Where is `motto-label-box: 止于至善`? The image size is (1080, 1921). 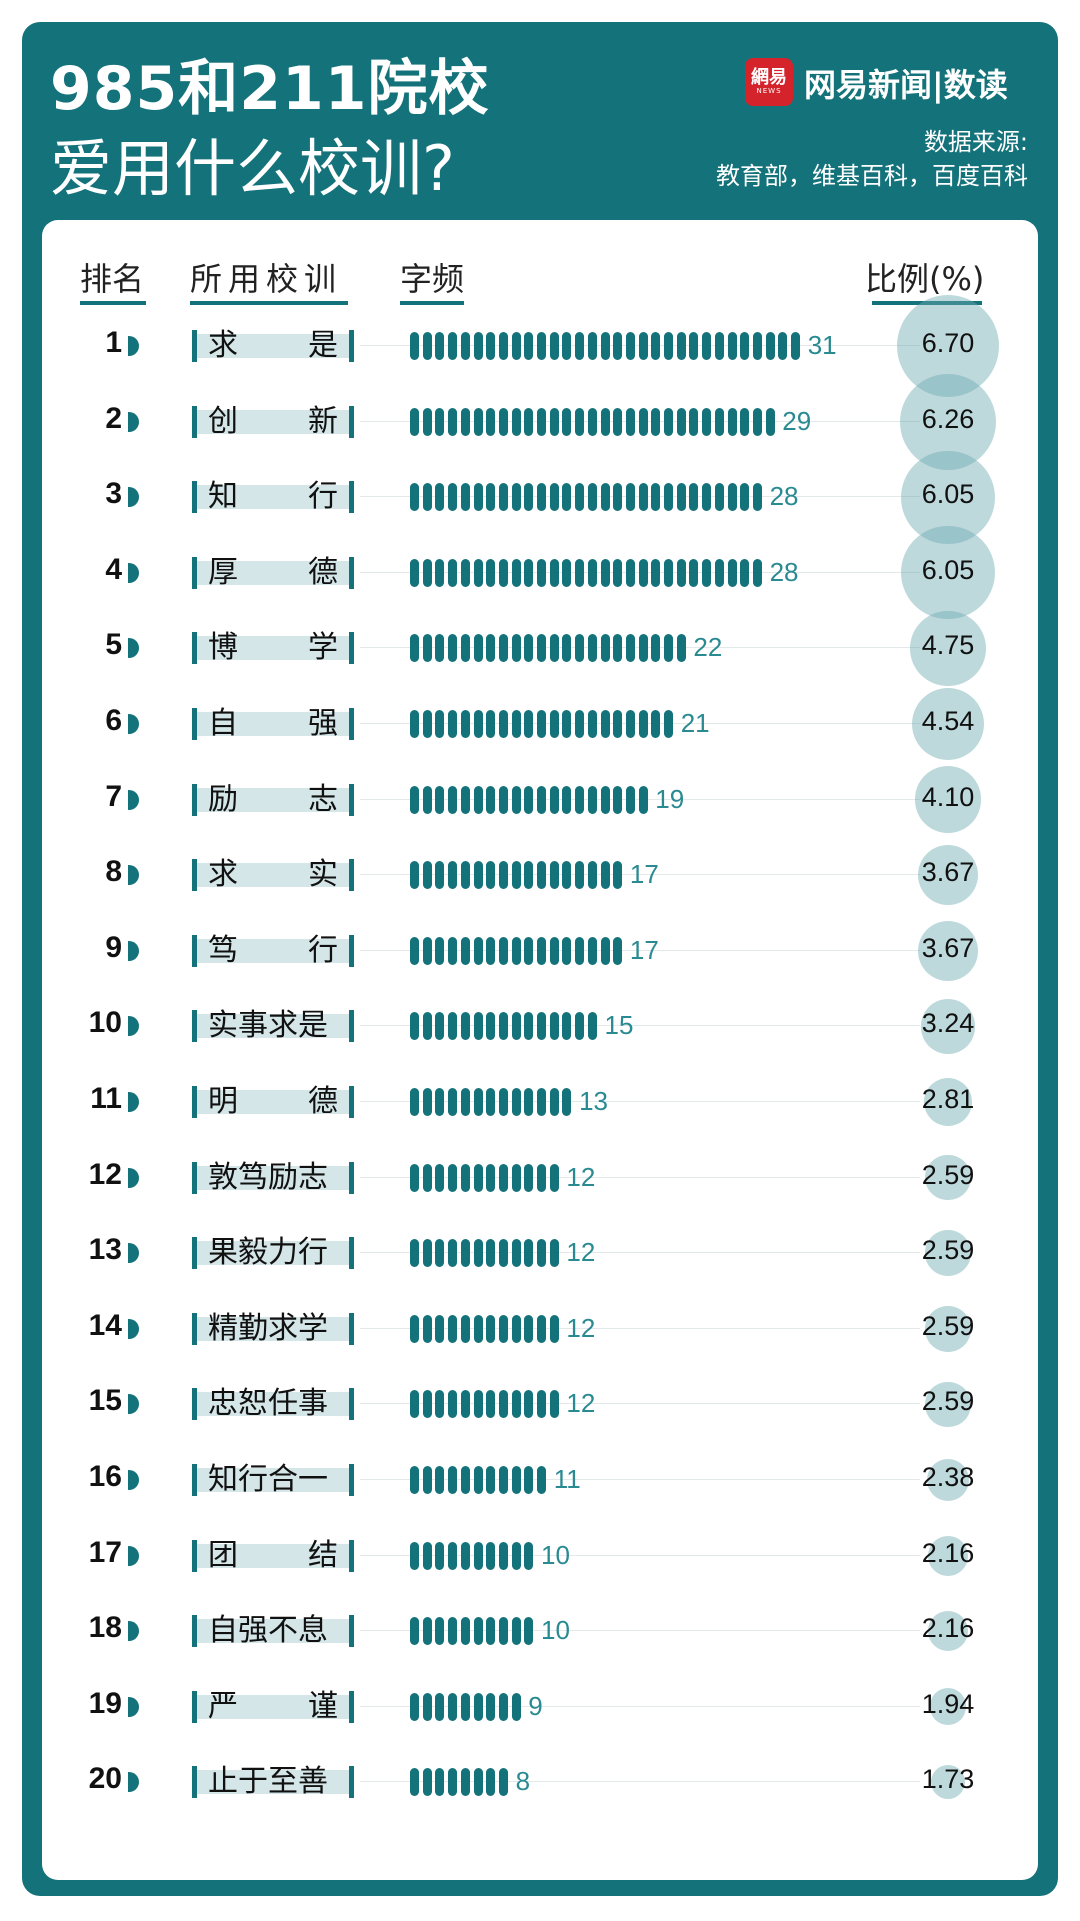
motto-label-box: 止于至善 is located at coordinates (273, 1782).